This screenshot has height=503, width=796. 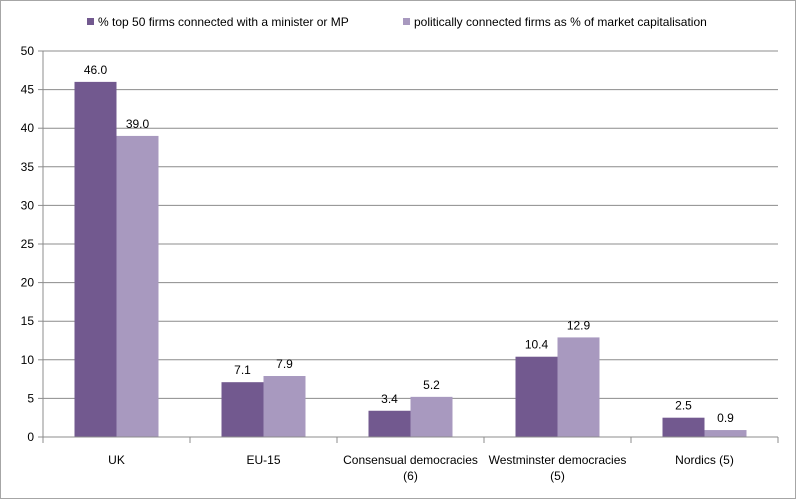 What do you see at coordinates (389, 399) in the screenshot?
I see `data-label-series-1: 3.4` at bounding box center [389, 399].